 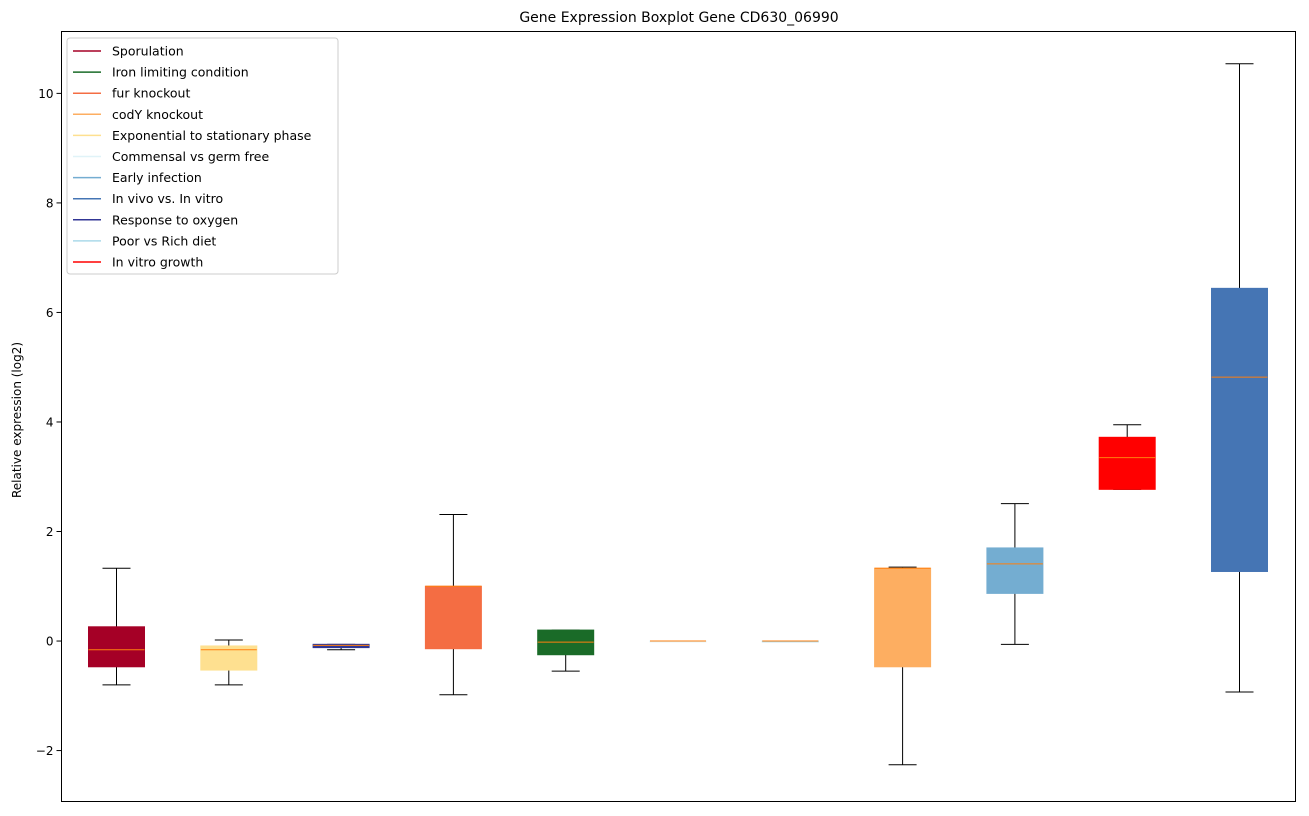 I want to click on y-tick-label: 10, so click(x=45, y=94).